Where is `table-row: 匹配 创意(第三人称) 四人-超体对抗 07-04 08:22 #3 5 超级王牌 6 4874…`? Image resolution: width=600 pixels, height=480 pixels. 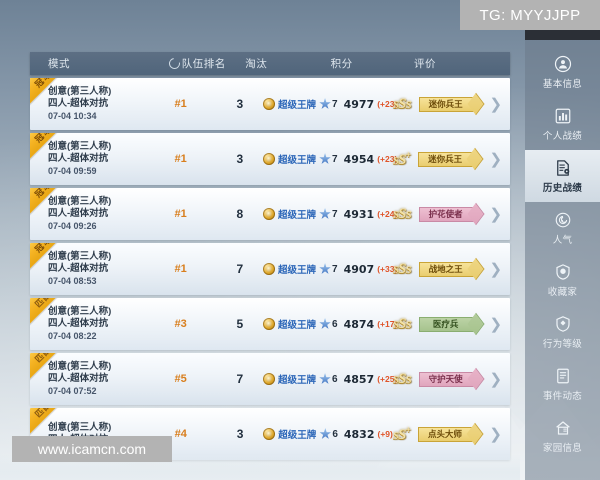
table-row: 匹配 创意(第三人称) 四人-超体对抗 07-04 08:22 #3 5 超级王牌 6 4874… is located at coordinates (270, 324).